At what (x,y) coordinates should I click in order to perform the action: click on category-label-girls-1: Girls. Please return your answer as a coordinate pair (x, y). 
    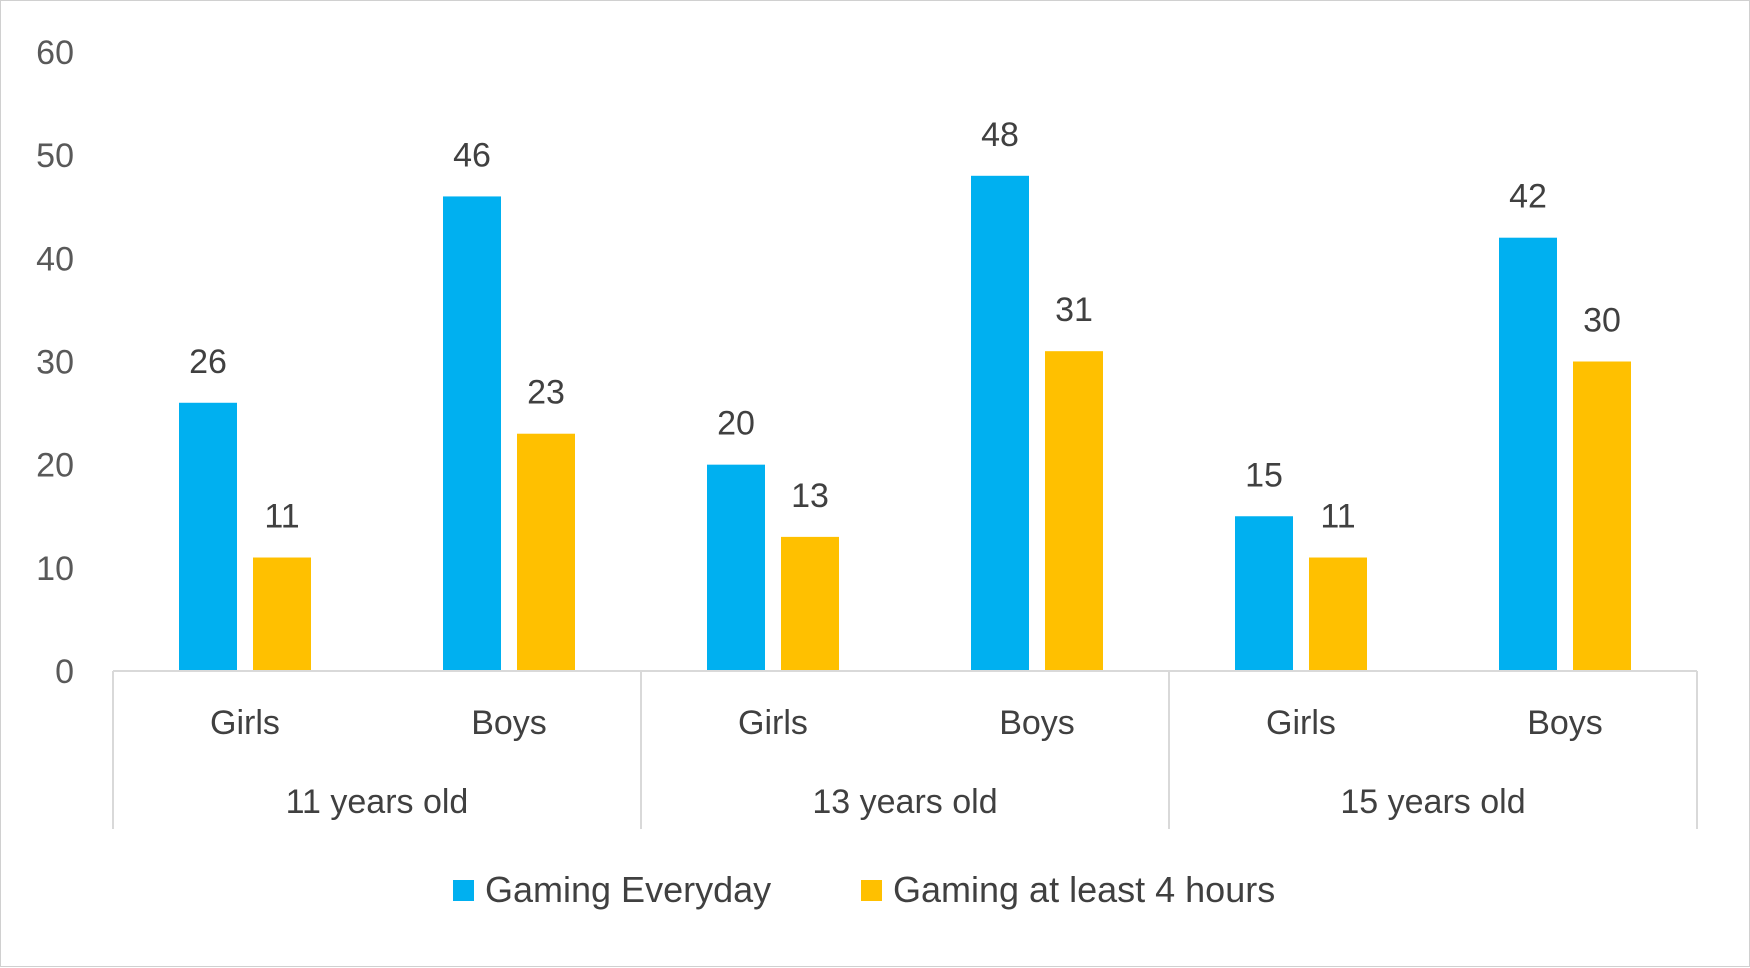
    Looking at the image, I should click on (773, 723).